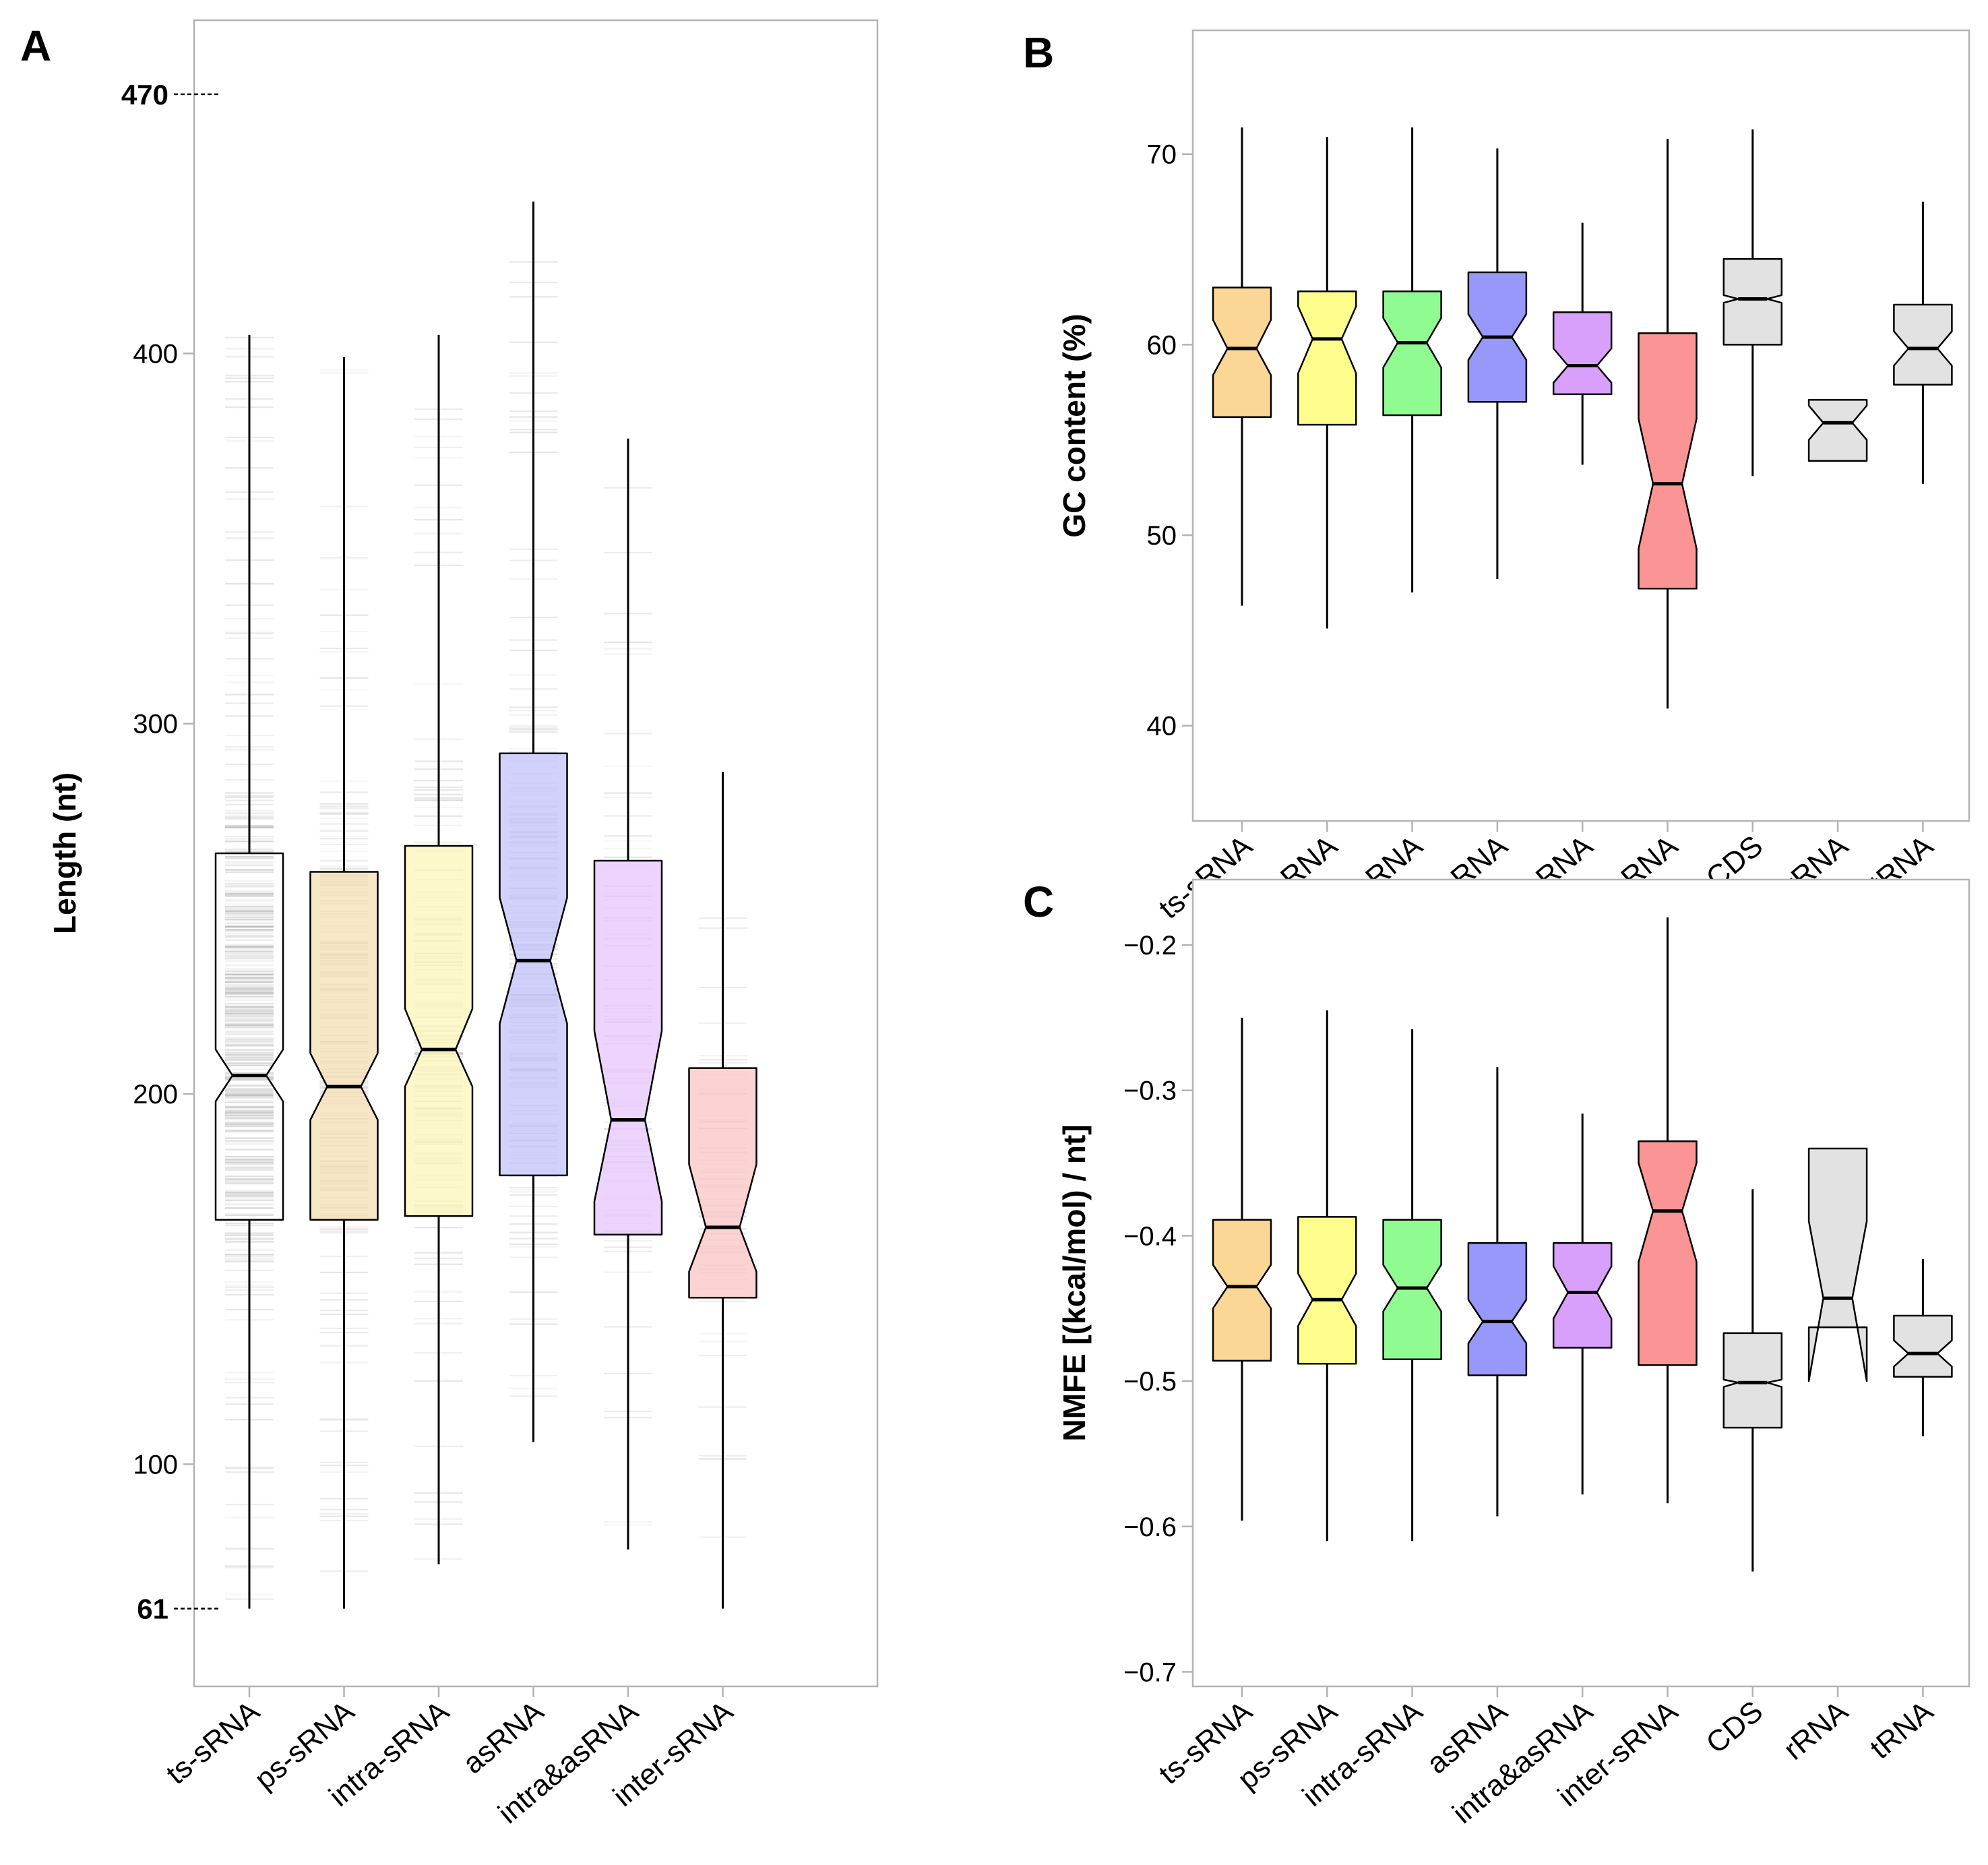  Describe the element at coordinates (1074, 425) in the screenshot. I see `y-axis-title: GC content (%)` at that location.